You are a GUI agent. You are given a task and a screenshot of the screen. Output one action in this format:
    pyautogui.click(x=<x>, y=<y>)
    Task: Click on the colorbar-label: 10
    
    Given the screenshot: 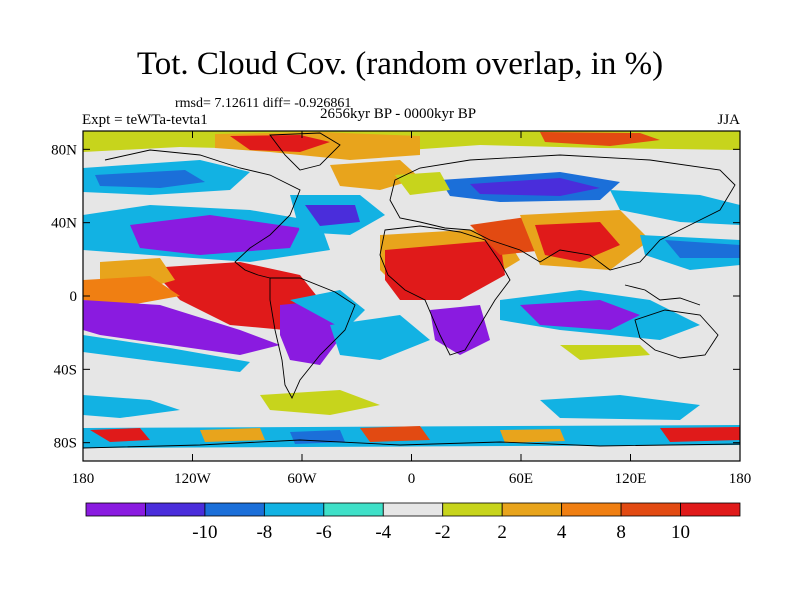 What is the action you would take?
    pyautogui.click(x=680, y=532)
    